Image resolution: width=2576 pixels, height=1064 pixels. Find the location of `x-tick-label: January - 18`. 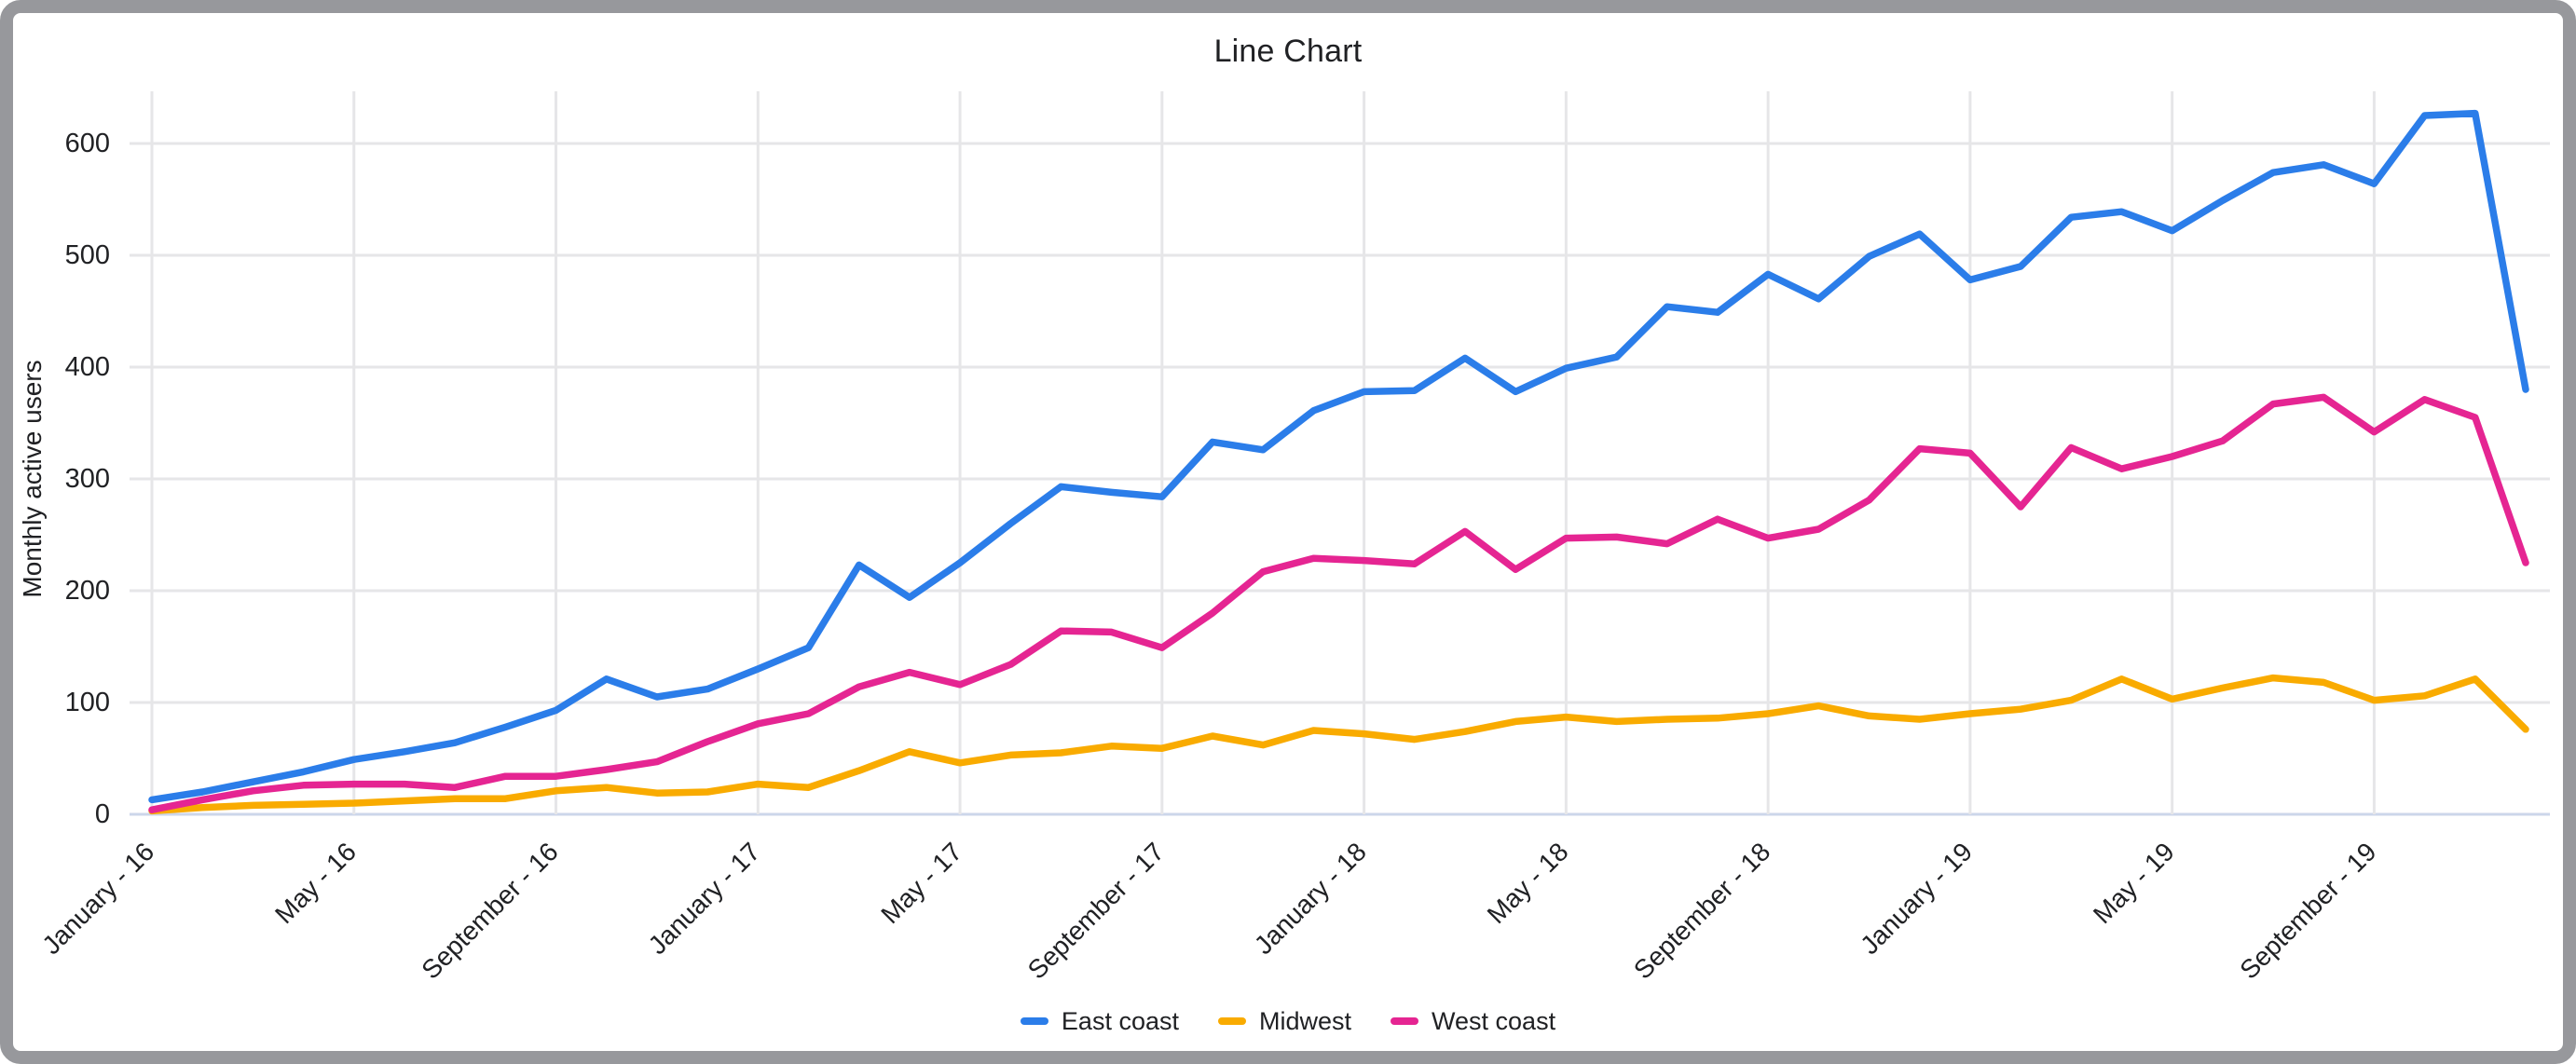

x-tick-label: January - 18 is located at coordinates (1310, 898).